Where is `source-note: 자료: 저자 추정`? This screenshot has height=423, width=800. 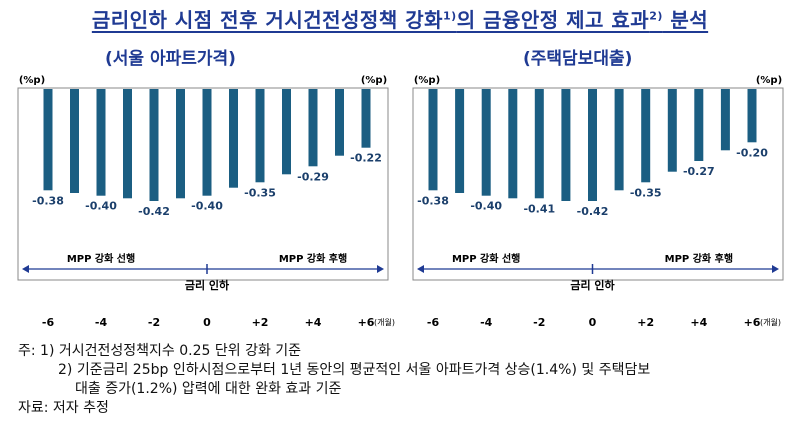
source-note: 자료: 저자 추정 is located at coordinates (63, 408).